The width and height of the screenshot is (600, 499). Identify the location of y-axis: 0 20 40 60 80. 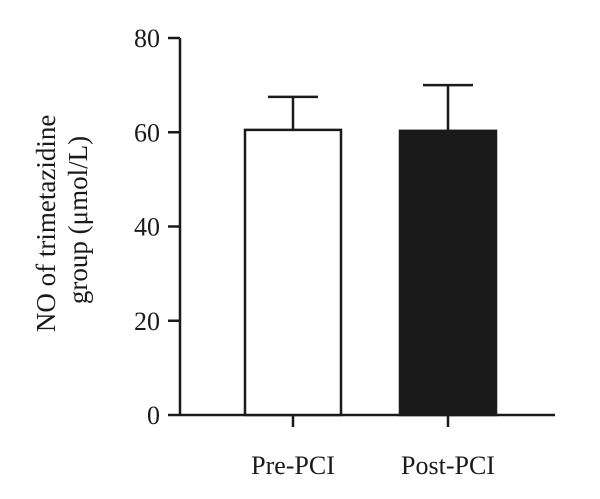
(158, 227).